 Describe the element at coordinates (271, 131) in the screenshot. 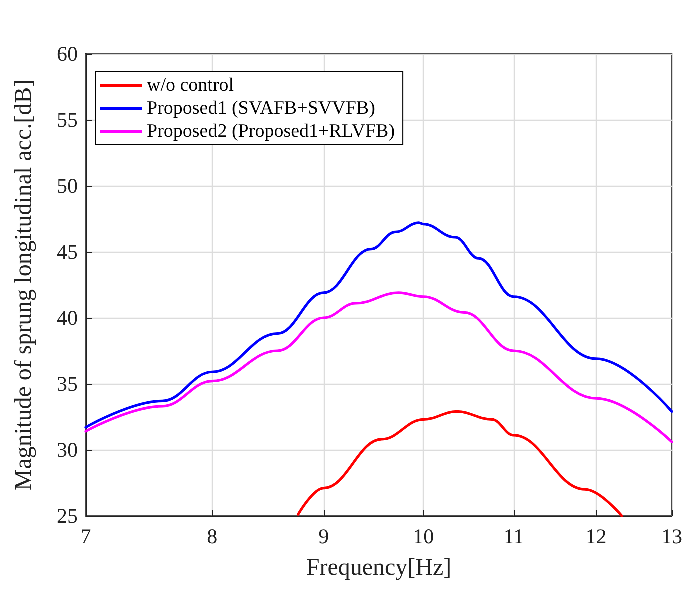

I see `legend-label: Proposed2 (Proposed1+RLVFB)` at that location.